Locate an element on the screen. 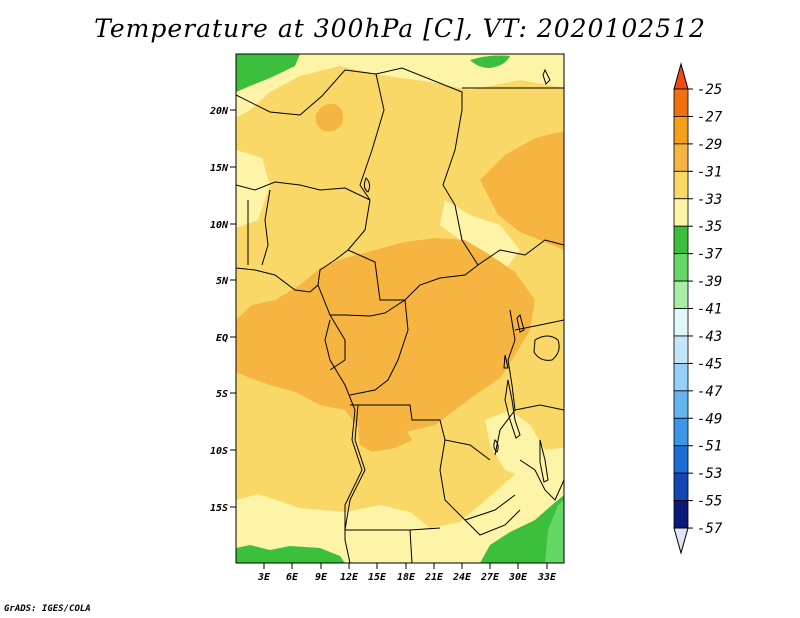  coast-gabon-angola is located at coordinates (343, 441).